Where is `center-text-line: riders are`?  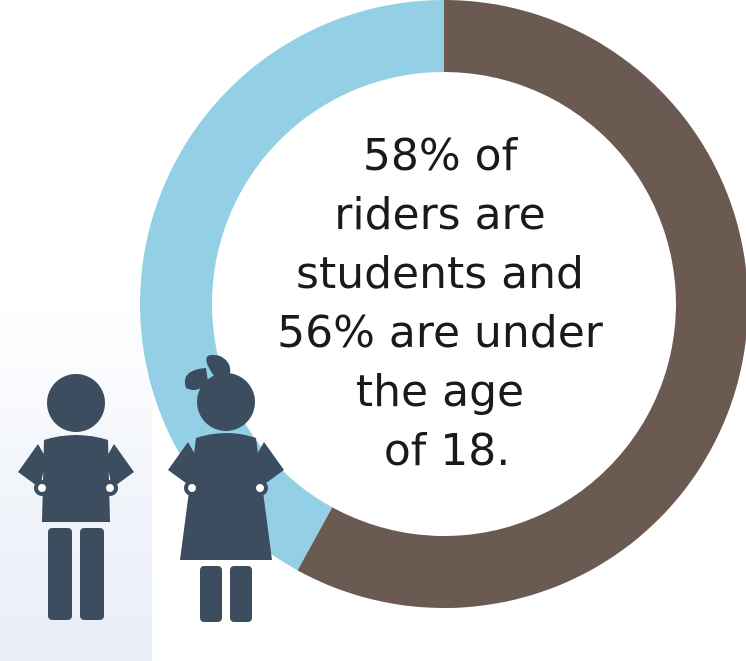
center-text-line: riders are is located at coordinates (439, 214).